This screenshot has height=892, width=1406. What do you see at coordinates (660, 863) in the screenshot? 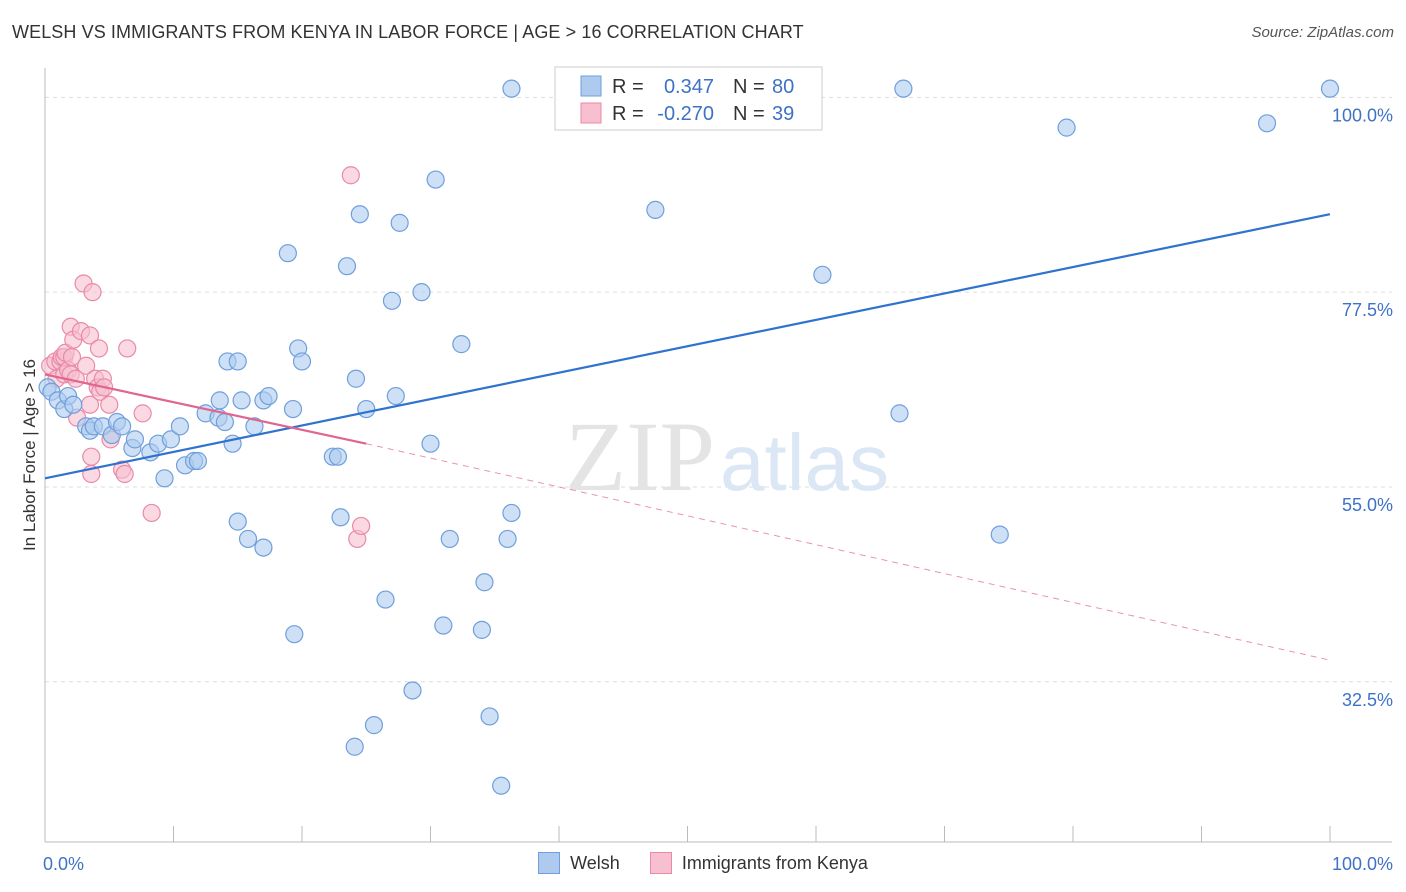
I see `legend-swatch-kenya-bottom` at bounding box center [660, 863].